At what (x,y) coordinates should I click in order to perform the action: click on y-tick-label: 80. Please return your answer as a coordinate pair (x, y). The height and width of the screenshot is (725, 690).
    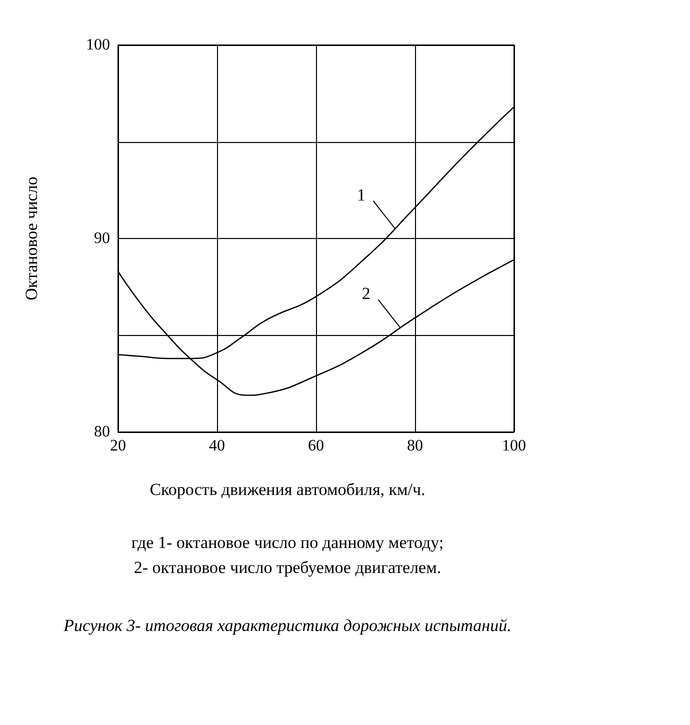
    Looking at the image, I should click on (102, 432).